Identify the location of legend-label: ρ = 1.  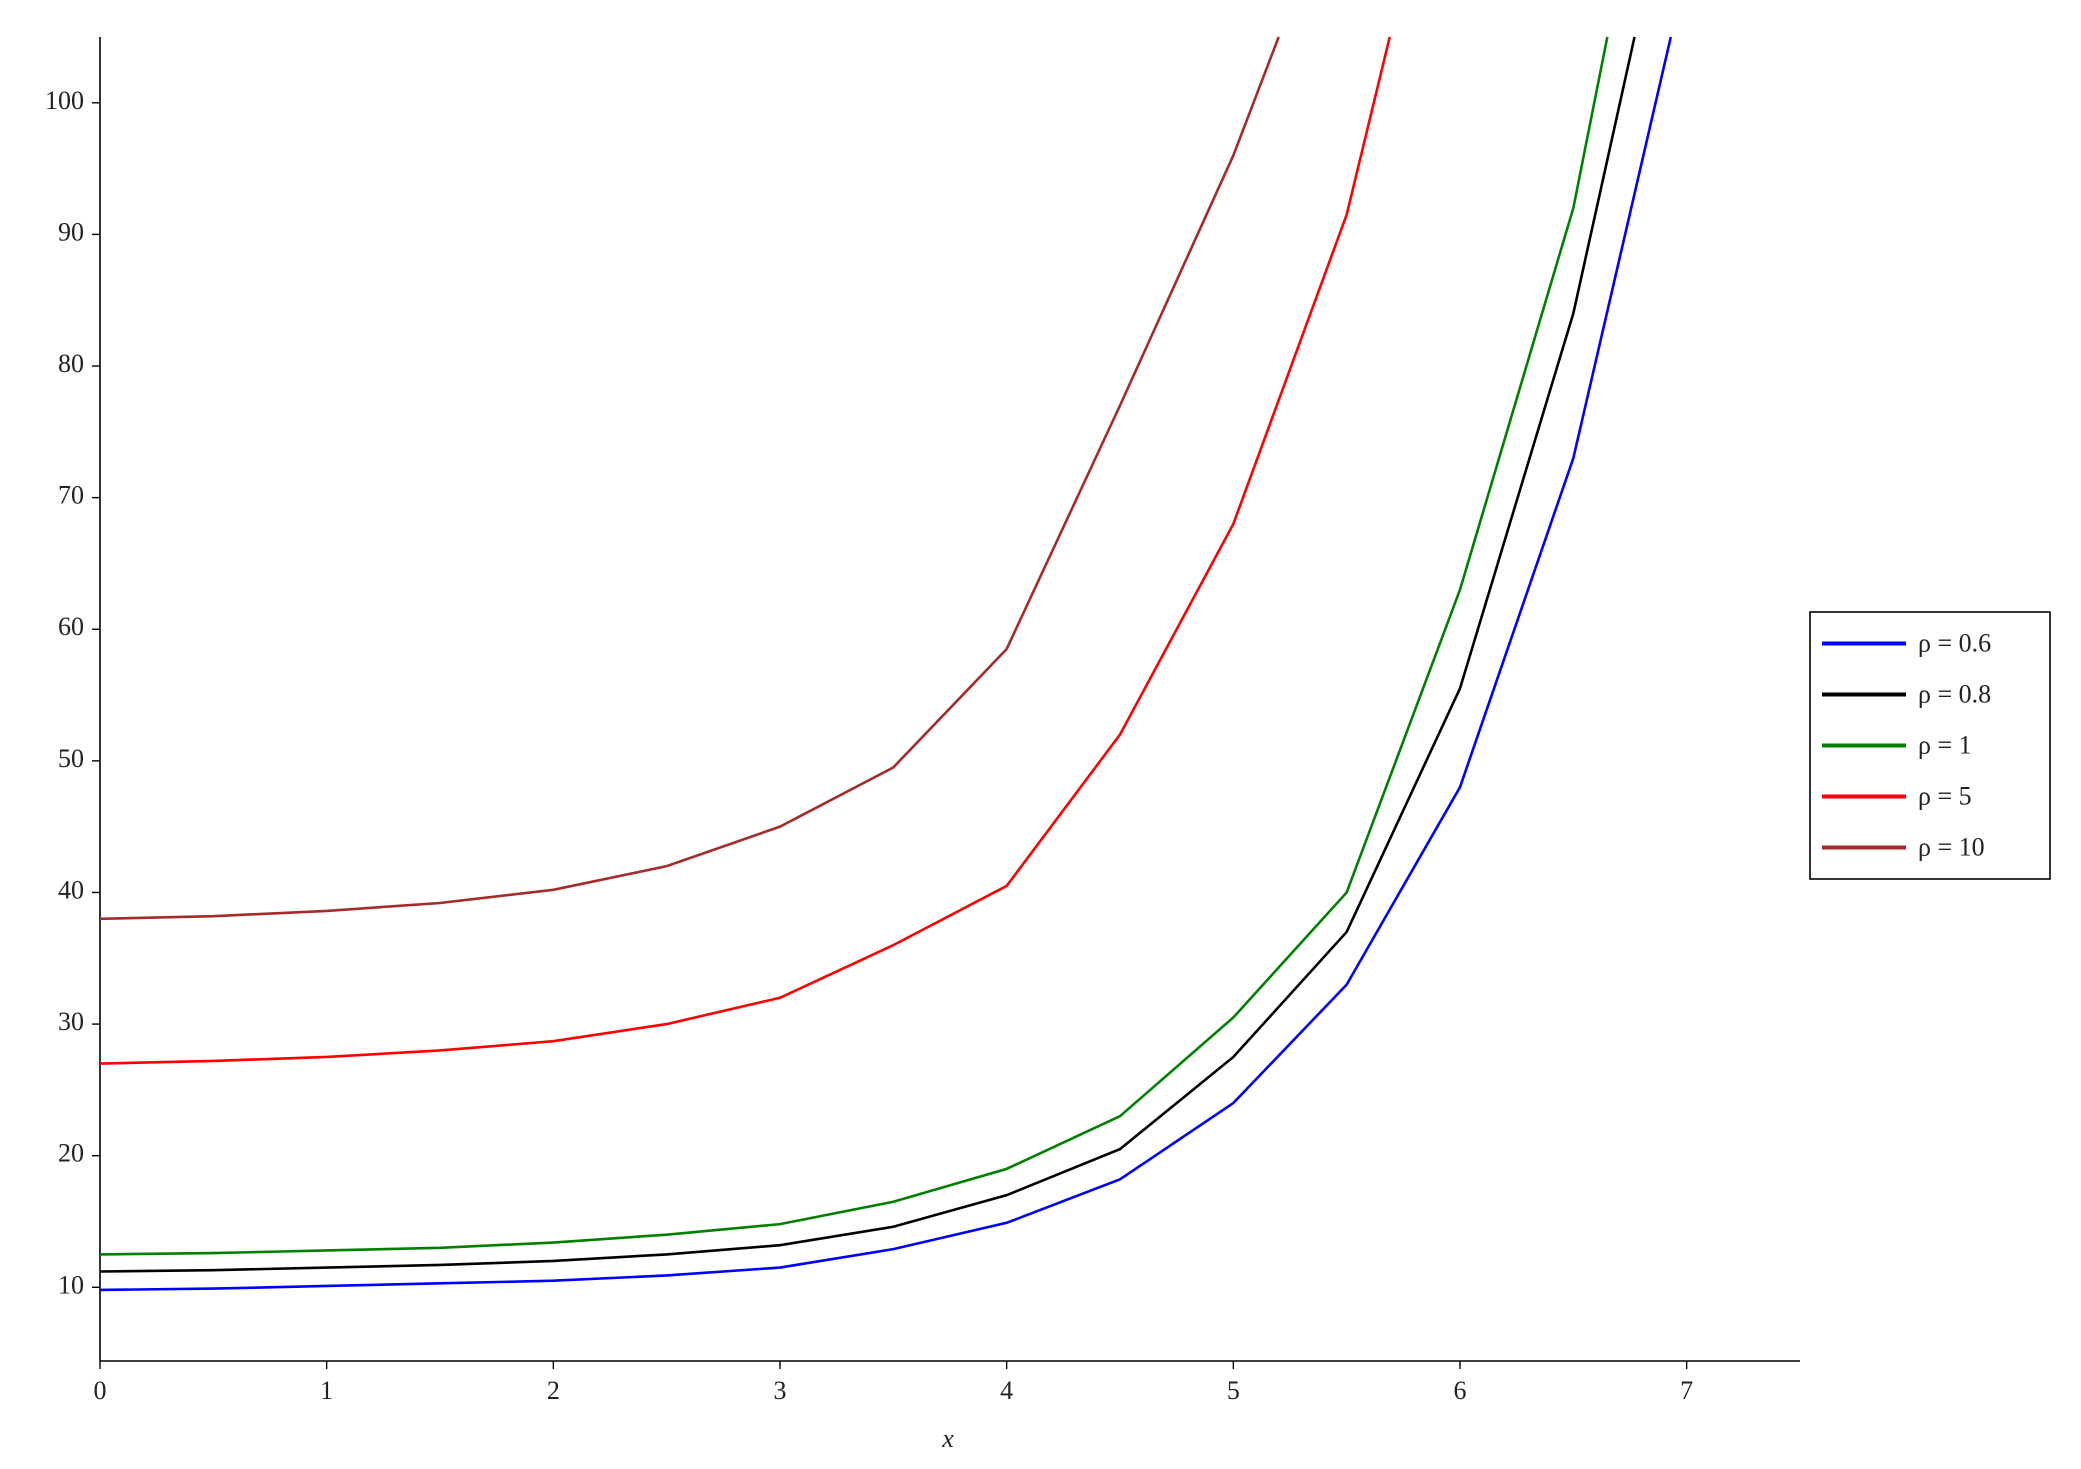
(1945, 744).